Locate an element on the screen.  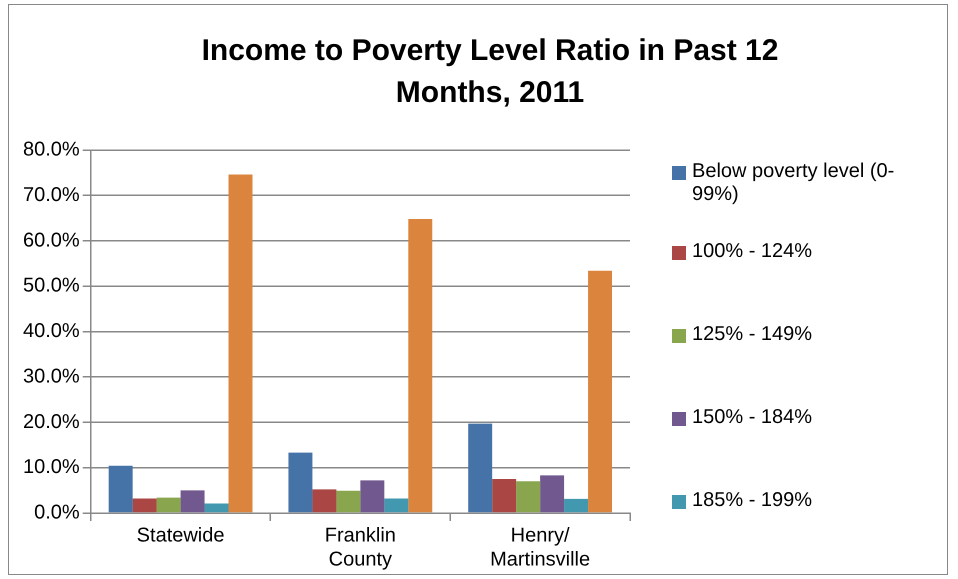
x-tick-label: Henry/ Martinsville is located at coordinates (540, 547).